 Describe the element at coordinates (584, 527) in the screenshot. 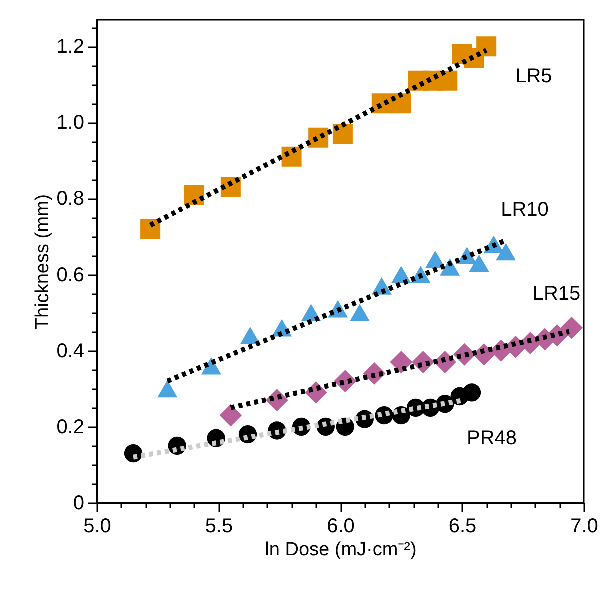

I see `x-tick-label: 7.0` at that location.